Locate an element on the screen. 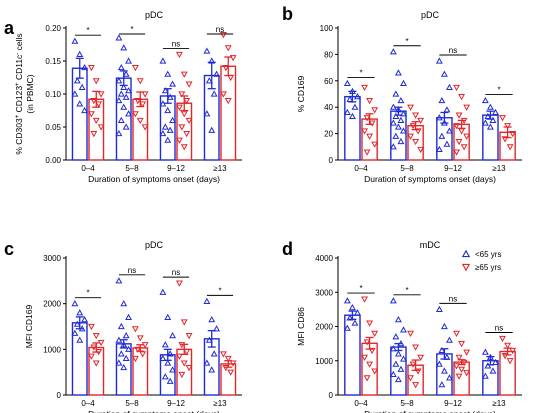 This screenshot has width=550, height=413. y-axis-label-part: % CD303 is located at coordinates (19, 136).